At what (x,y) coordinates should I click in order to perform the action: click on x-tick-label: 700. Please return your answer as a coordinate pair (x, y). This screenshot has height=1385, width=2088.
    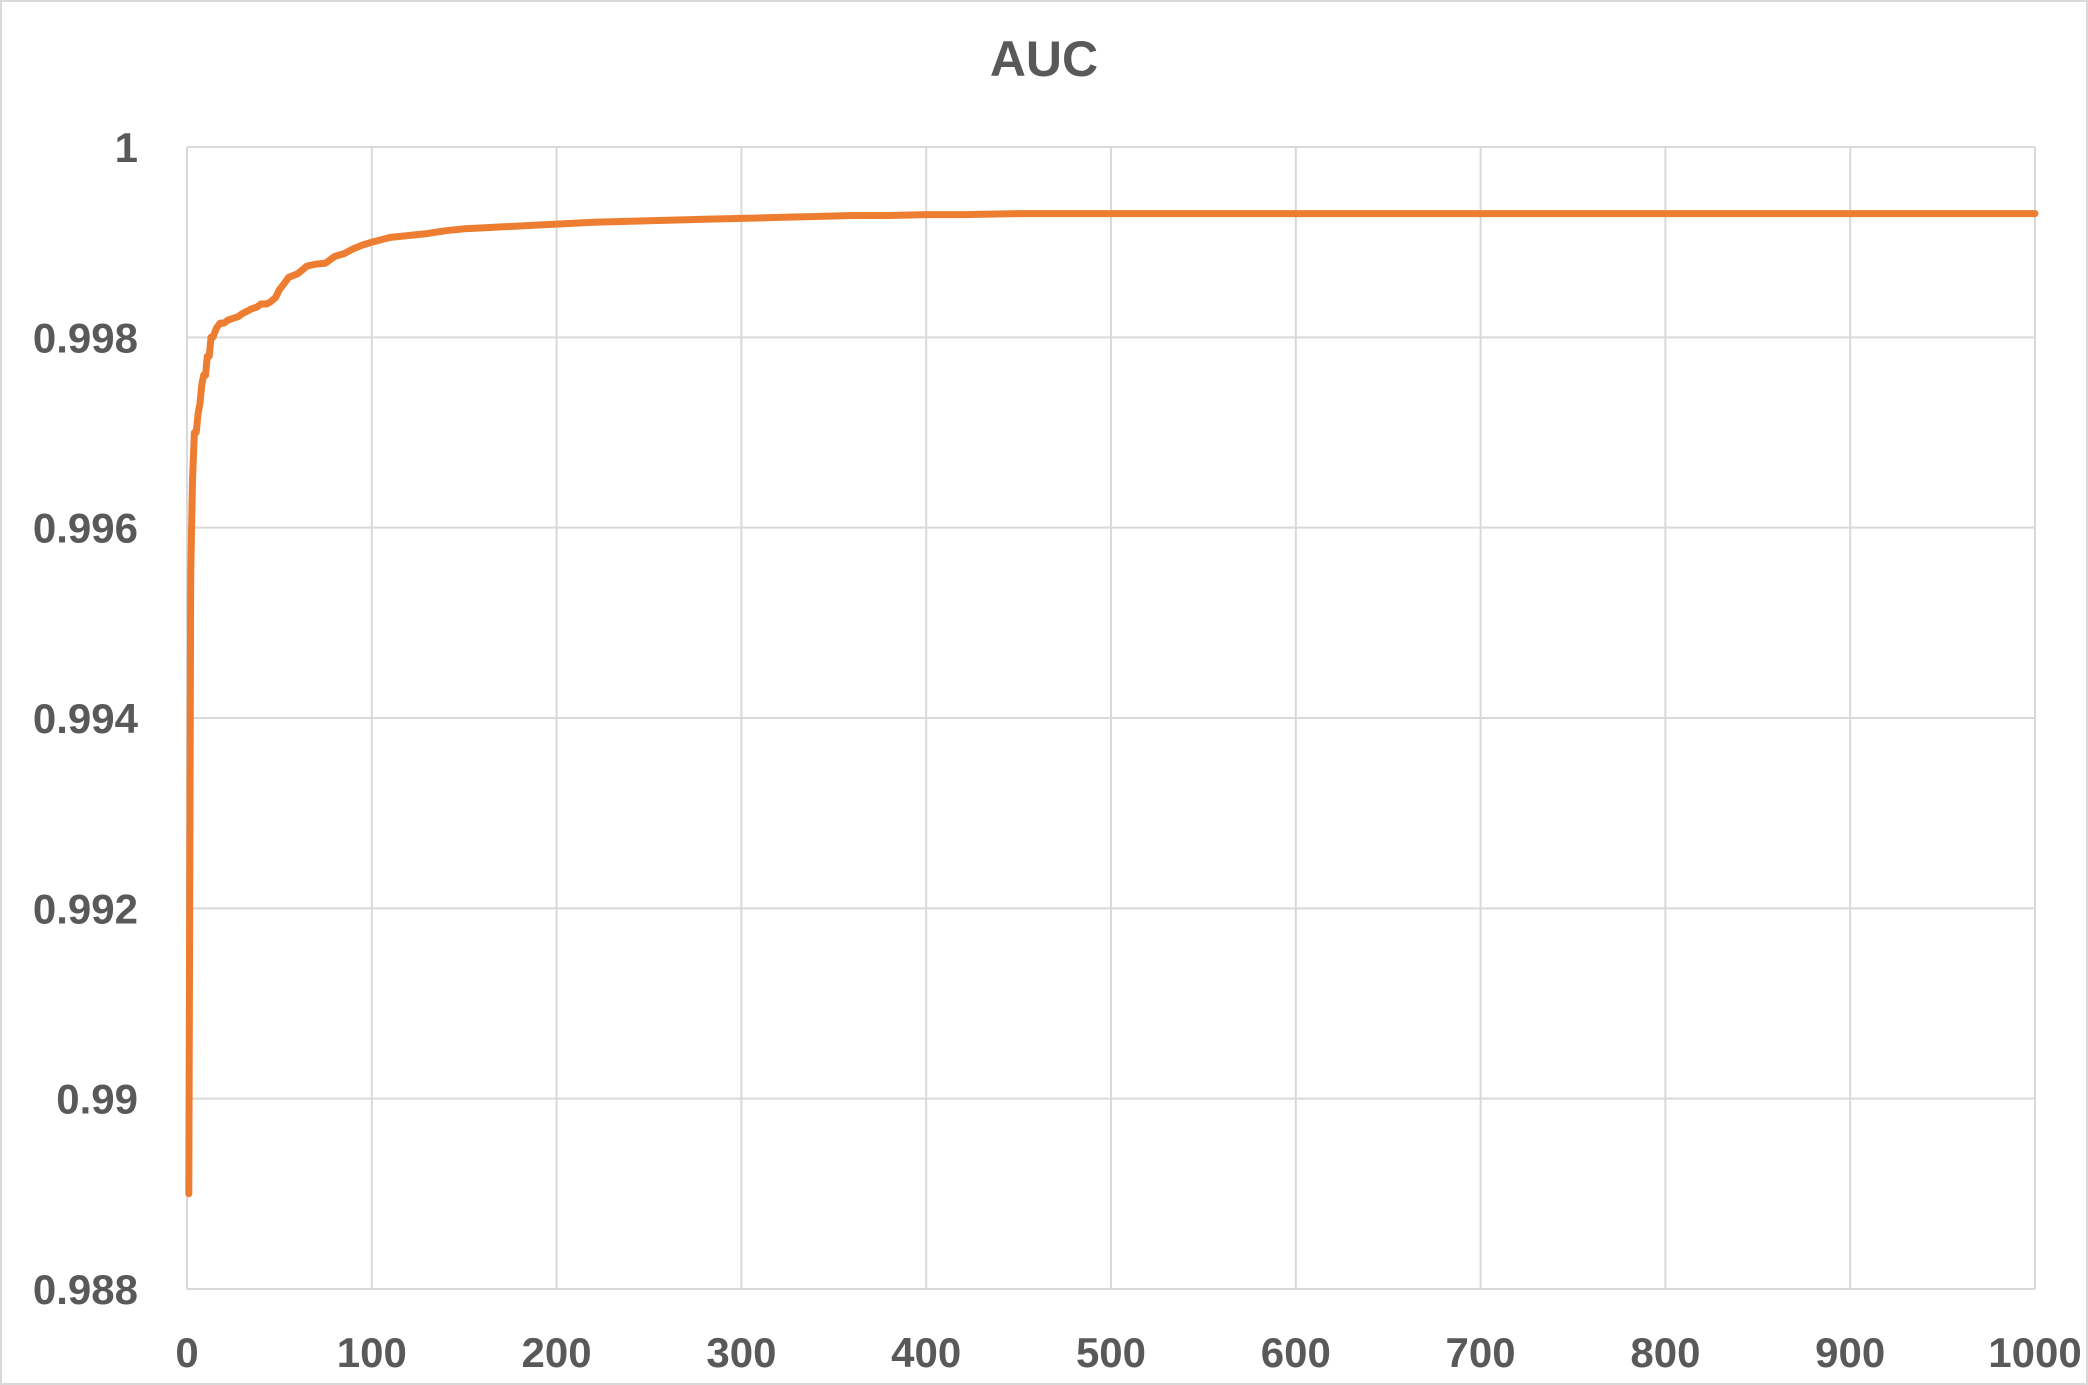
    Looking at the image, I should click on (1481, 1352).